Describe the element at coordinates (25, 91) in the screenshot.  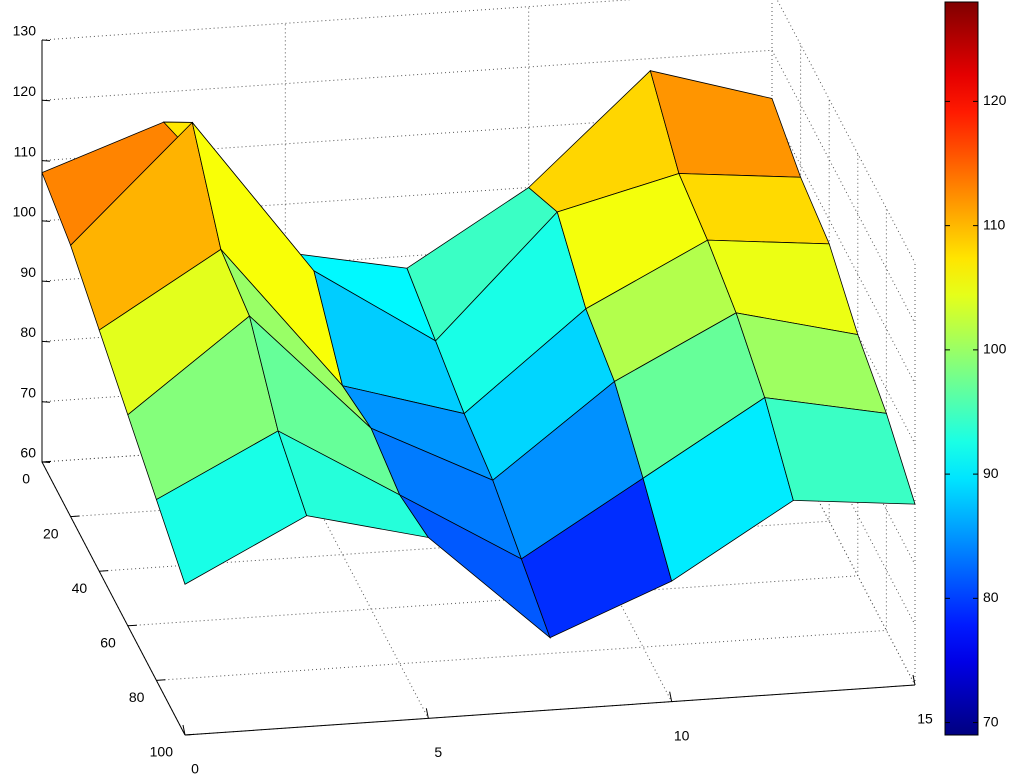
I see `z-tick-label: 120` at that location.